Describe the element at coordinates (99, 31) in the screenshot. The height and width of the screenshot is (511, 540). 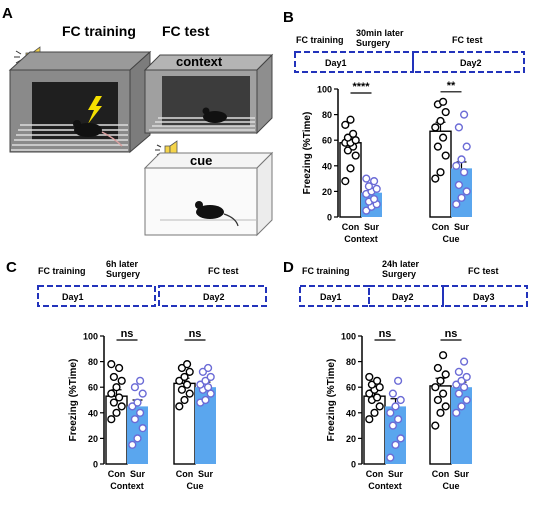
I see `fc-training-title: FC training` at that location.